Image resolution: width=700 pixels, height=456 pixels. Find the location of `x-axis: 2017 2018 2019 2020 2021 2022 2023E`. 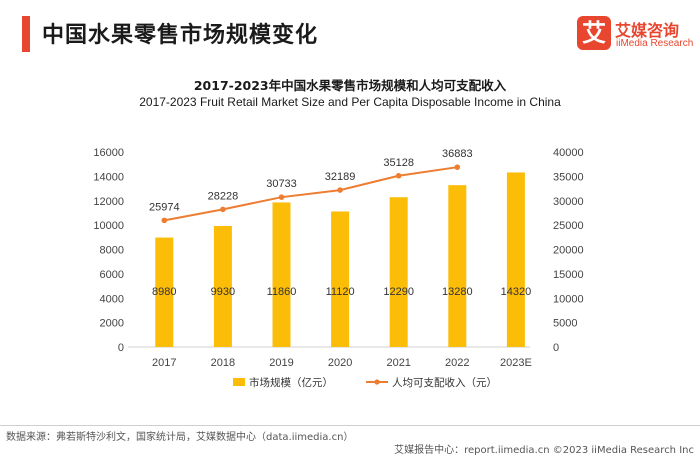

x-axis: 2017 2018 2019 2020 2021 2022 2023E is located at coordinates (342, 363).